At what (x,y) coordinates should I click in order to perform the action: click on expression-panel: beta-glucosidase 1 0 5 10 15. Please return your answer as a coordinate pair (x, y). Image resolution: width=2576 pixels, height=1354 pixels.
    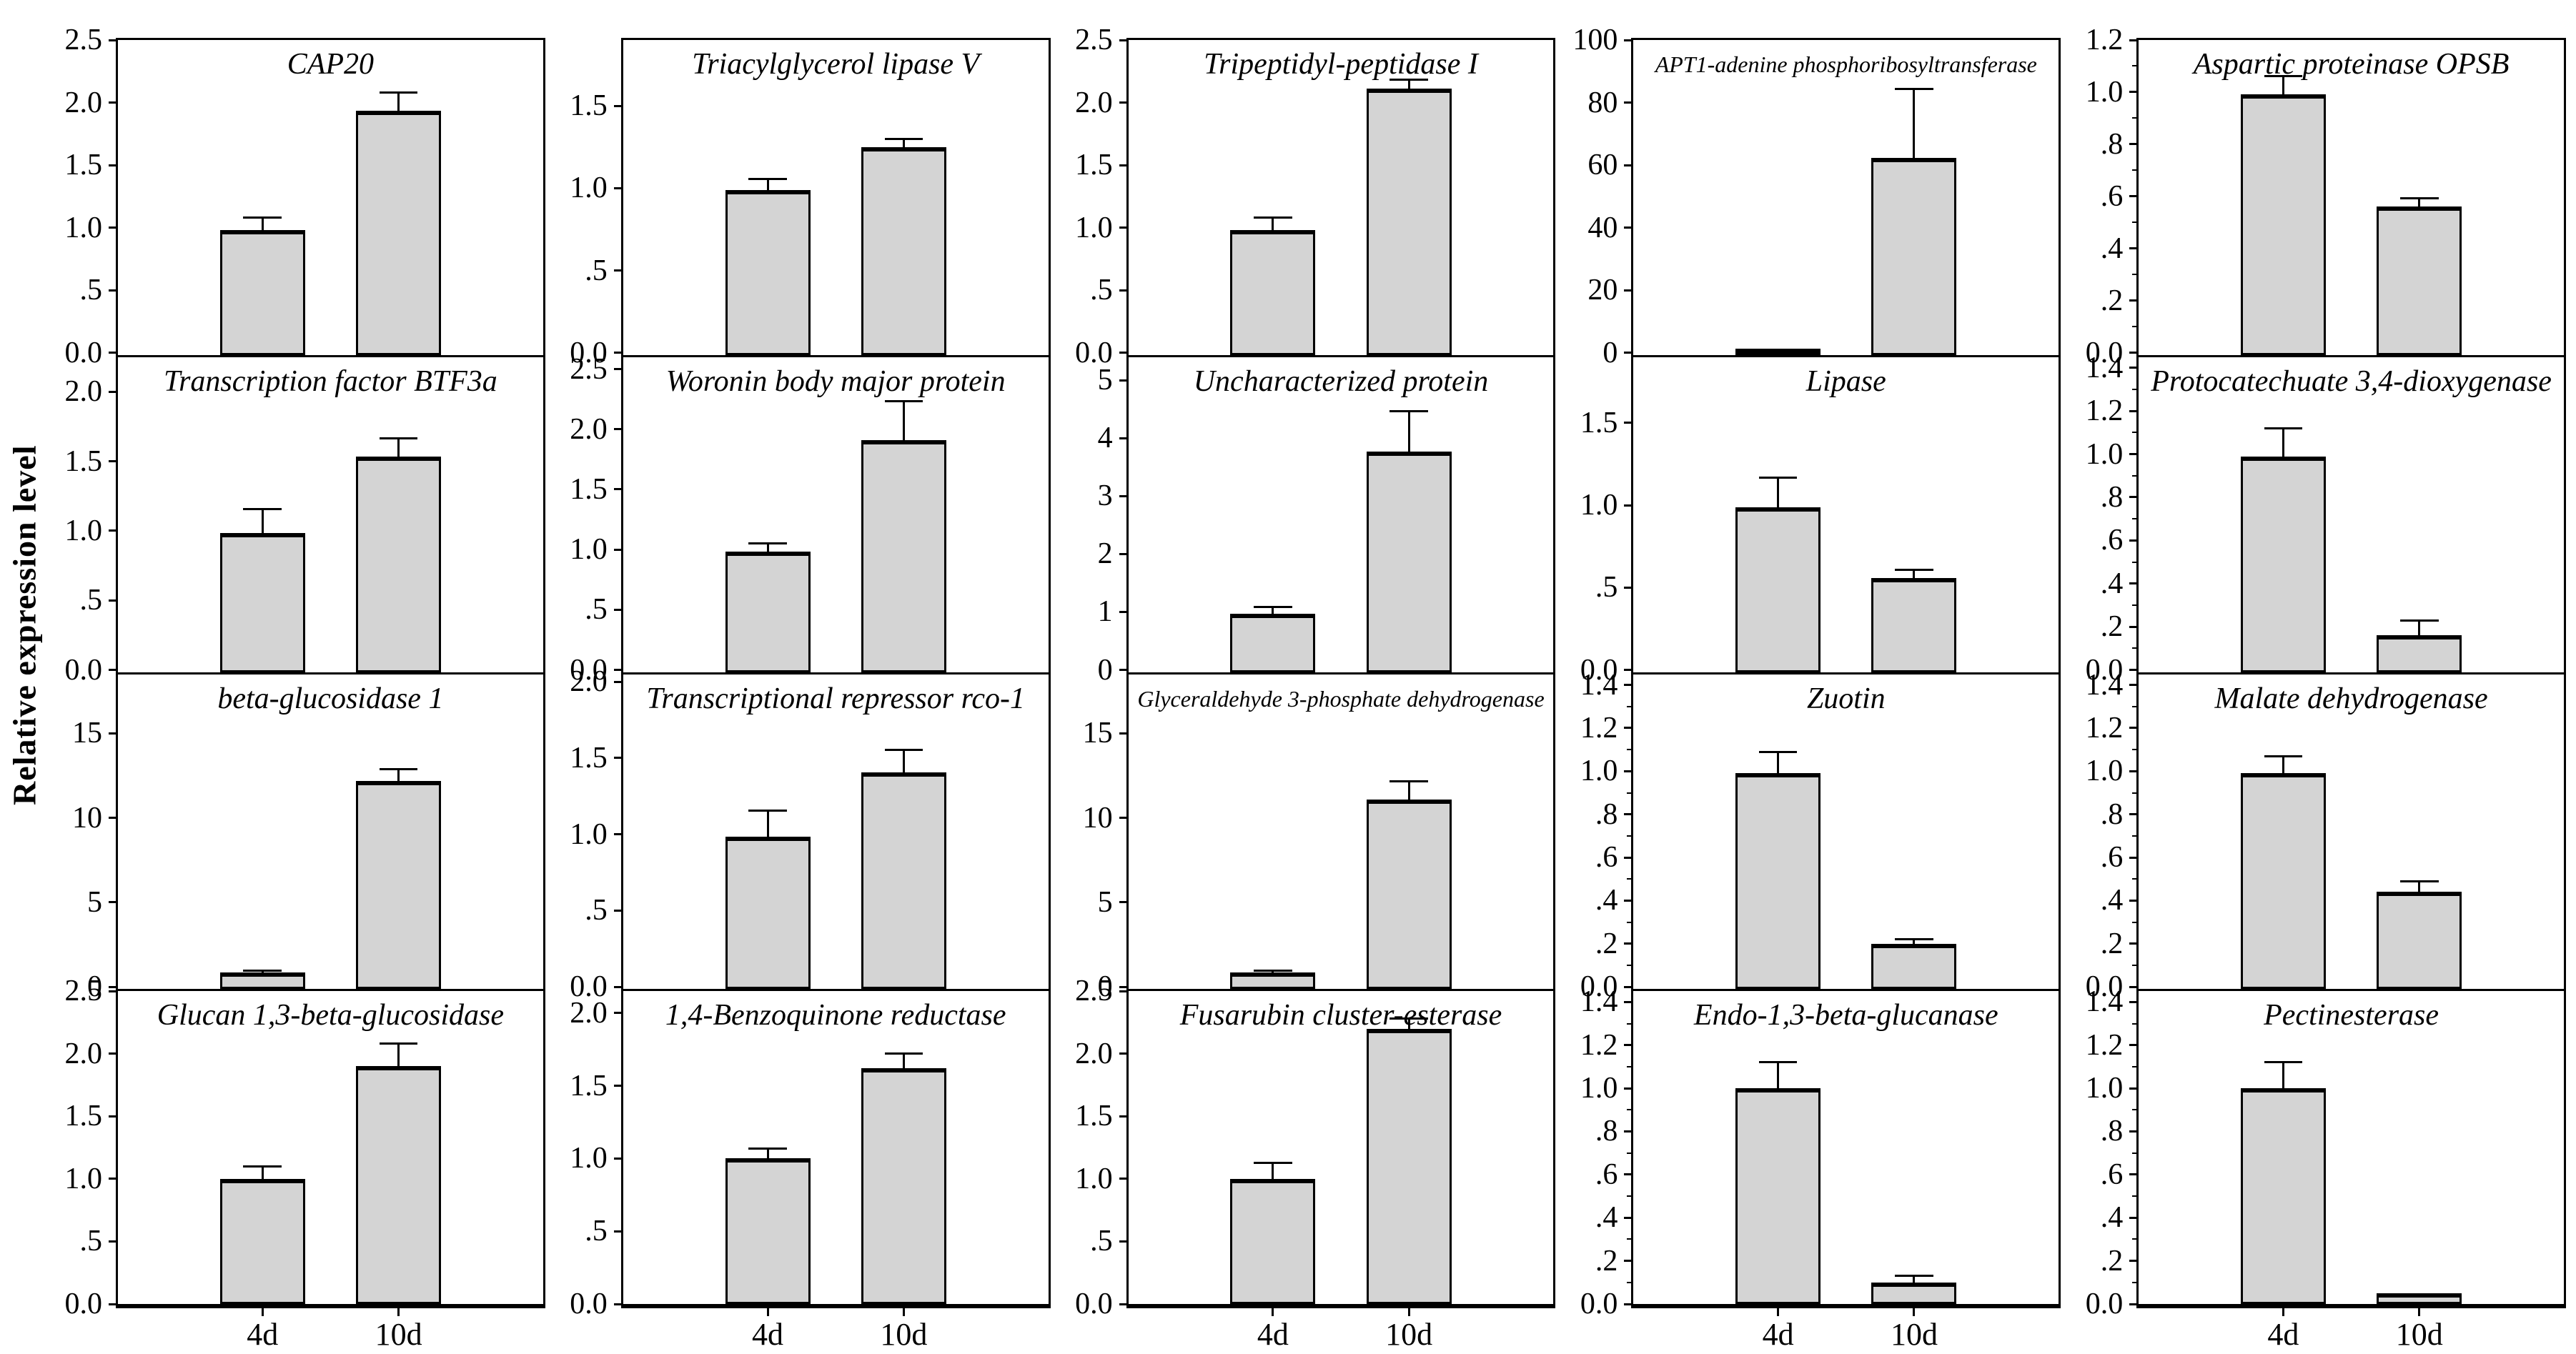
    Looking at the image, I should click on (309, 838).